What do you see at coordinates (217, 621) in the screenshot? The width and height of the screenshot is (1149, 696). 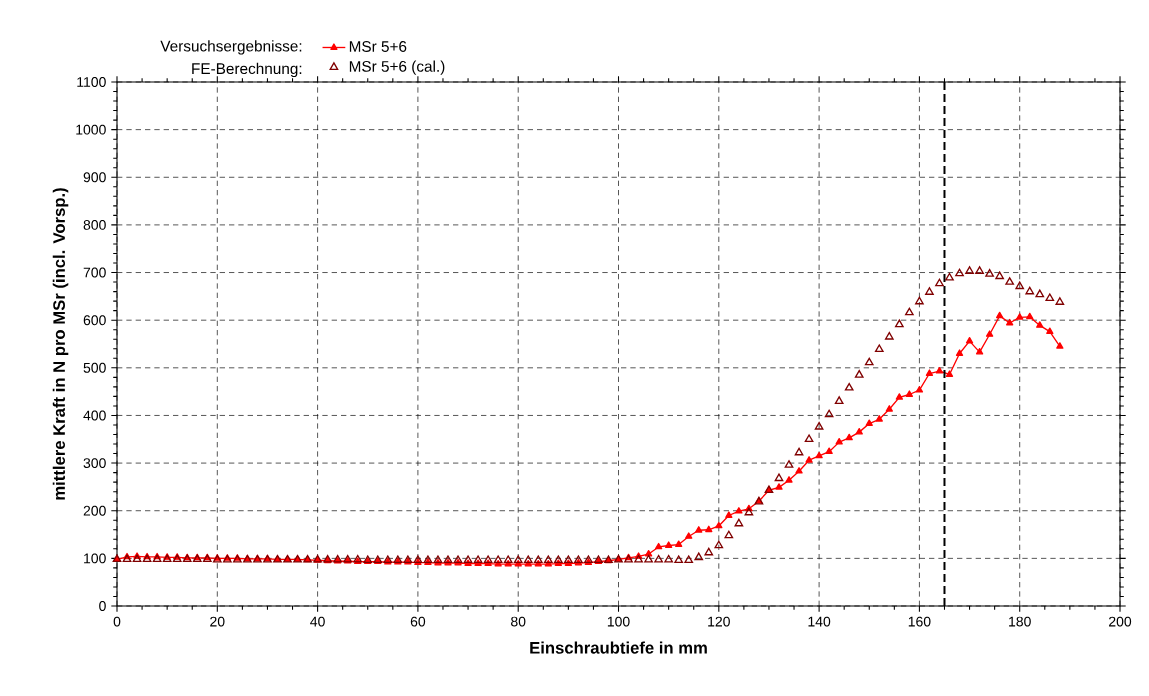 I see `x-tick-label: 20` at bounding box center [217, 621].